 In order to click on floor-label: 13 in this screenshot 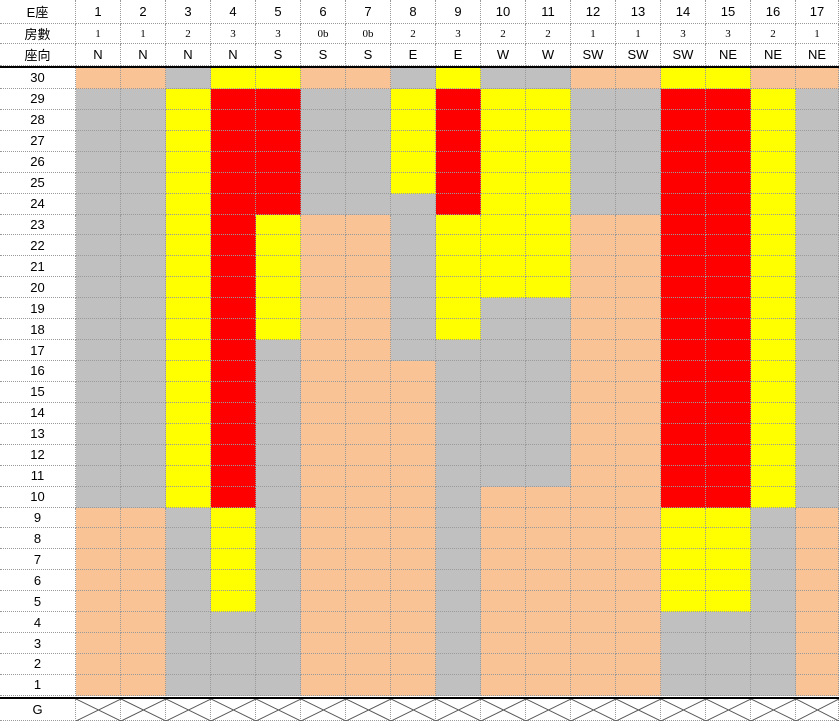, I will do `click(38, 434)`.